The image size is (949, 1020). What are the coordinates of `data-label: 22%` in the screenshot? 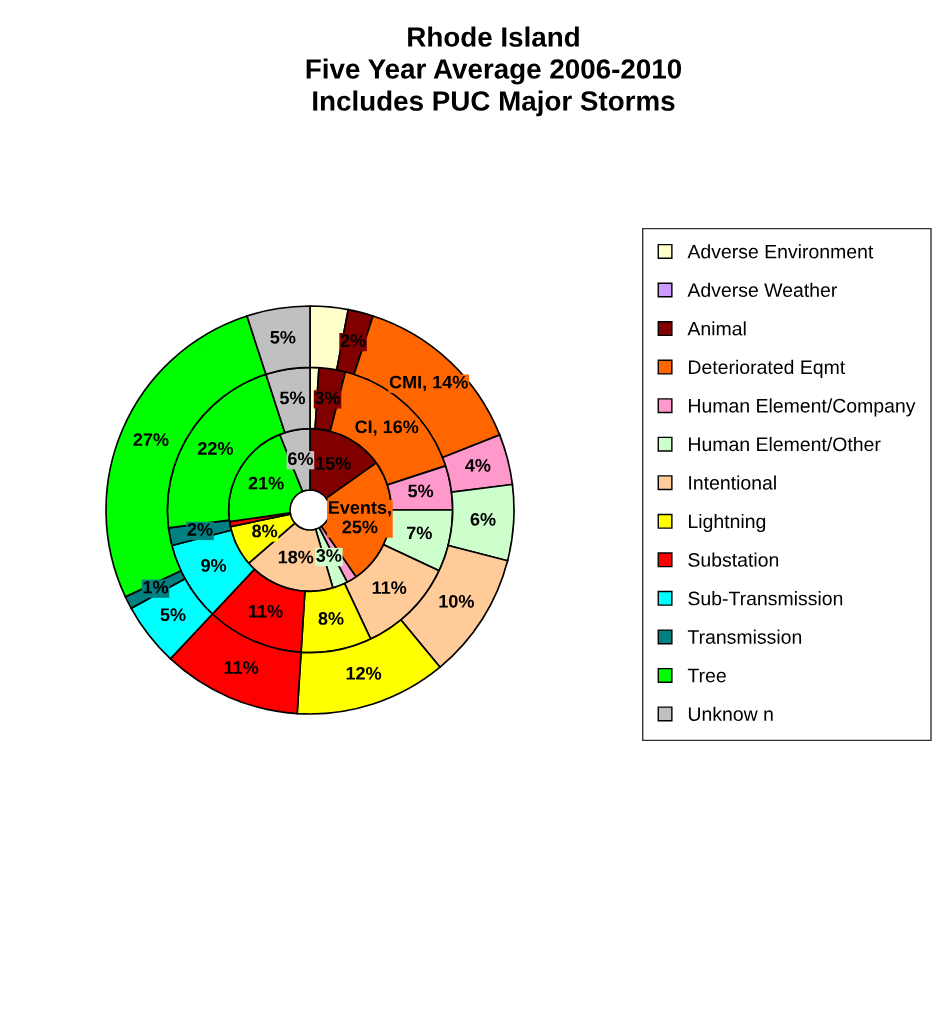 It's located at (215, 448).